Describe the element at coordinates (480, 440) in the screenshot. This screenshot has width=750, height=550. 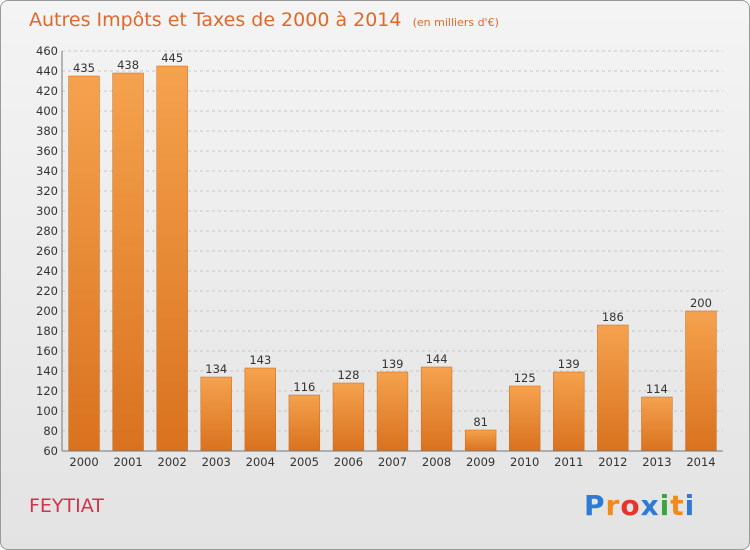
I see `bar-2009` at that location.